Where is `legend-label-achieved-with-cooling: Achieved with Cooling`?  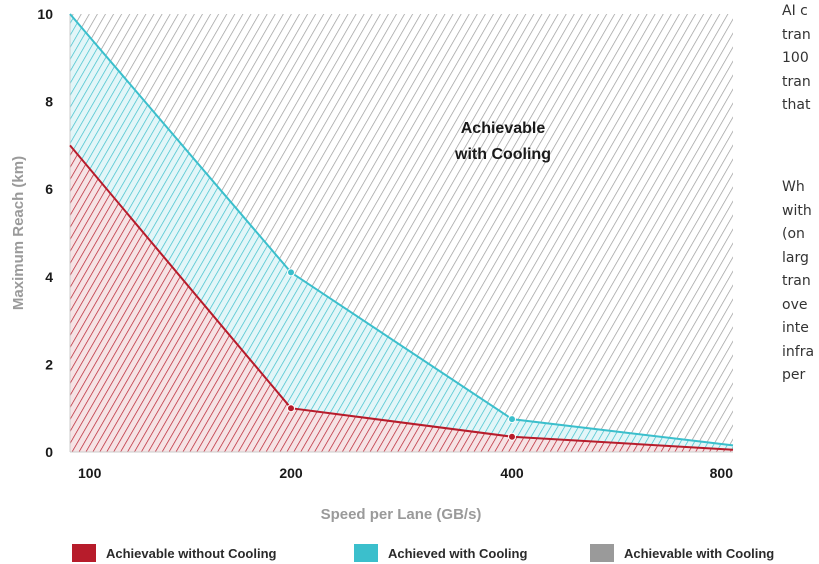
legend-label-achieved-with-cooling: Achieved with Cooling is located at coordinates (458, 553).